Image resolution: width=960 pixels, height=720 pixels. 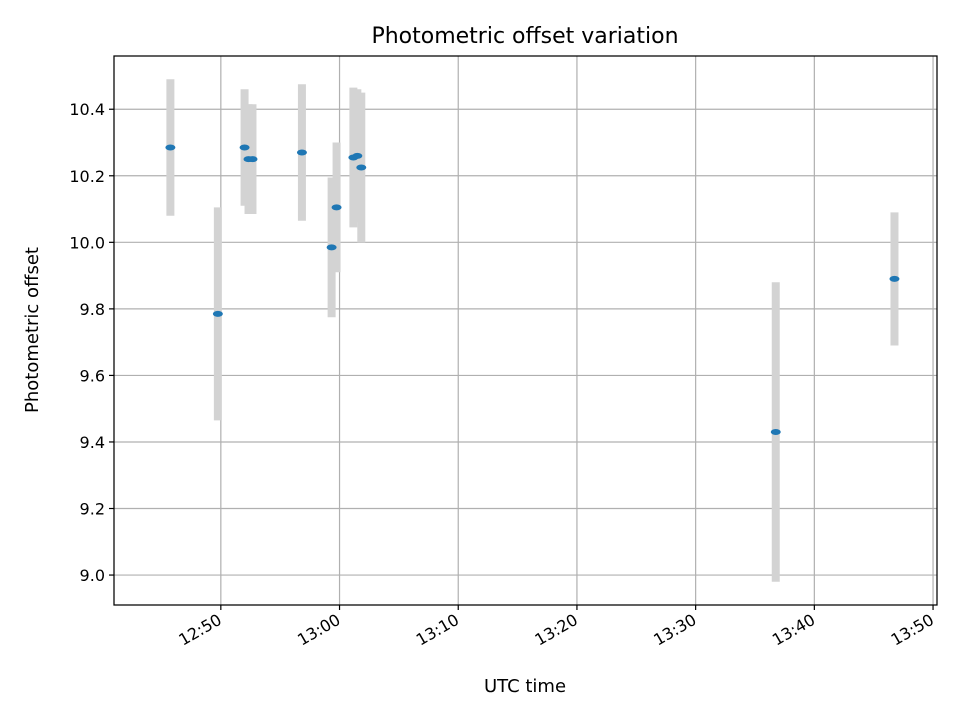 What do you see at coordinates (92, 509) in the screenshot?
I see `y-tick-label: 9.2` at bounding box center [92, 509].